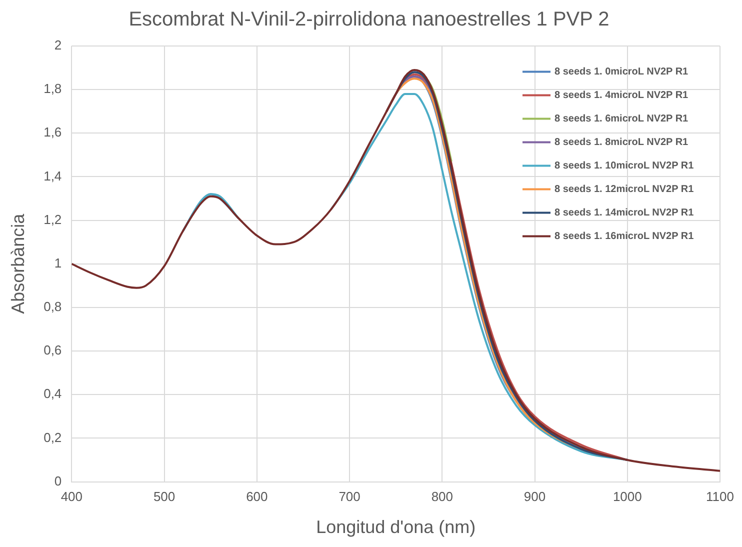 The image size is (742, 547). I want to click on y-tick-label: 1,4, so click(53, 176).